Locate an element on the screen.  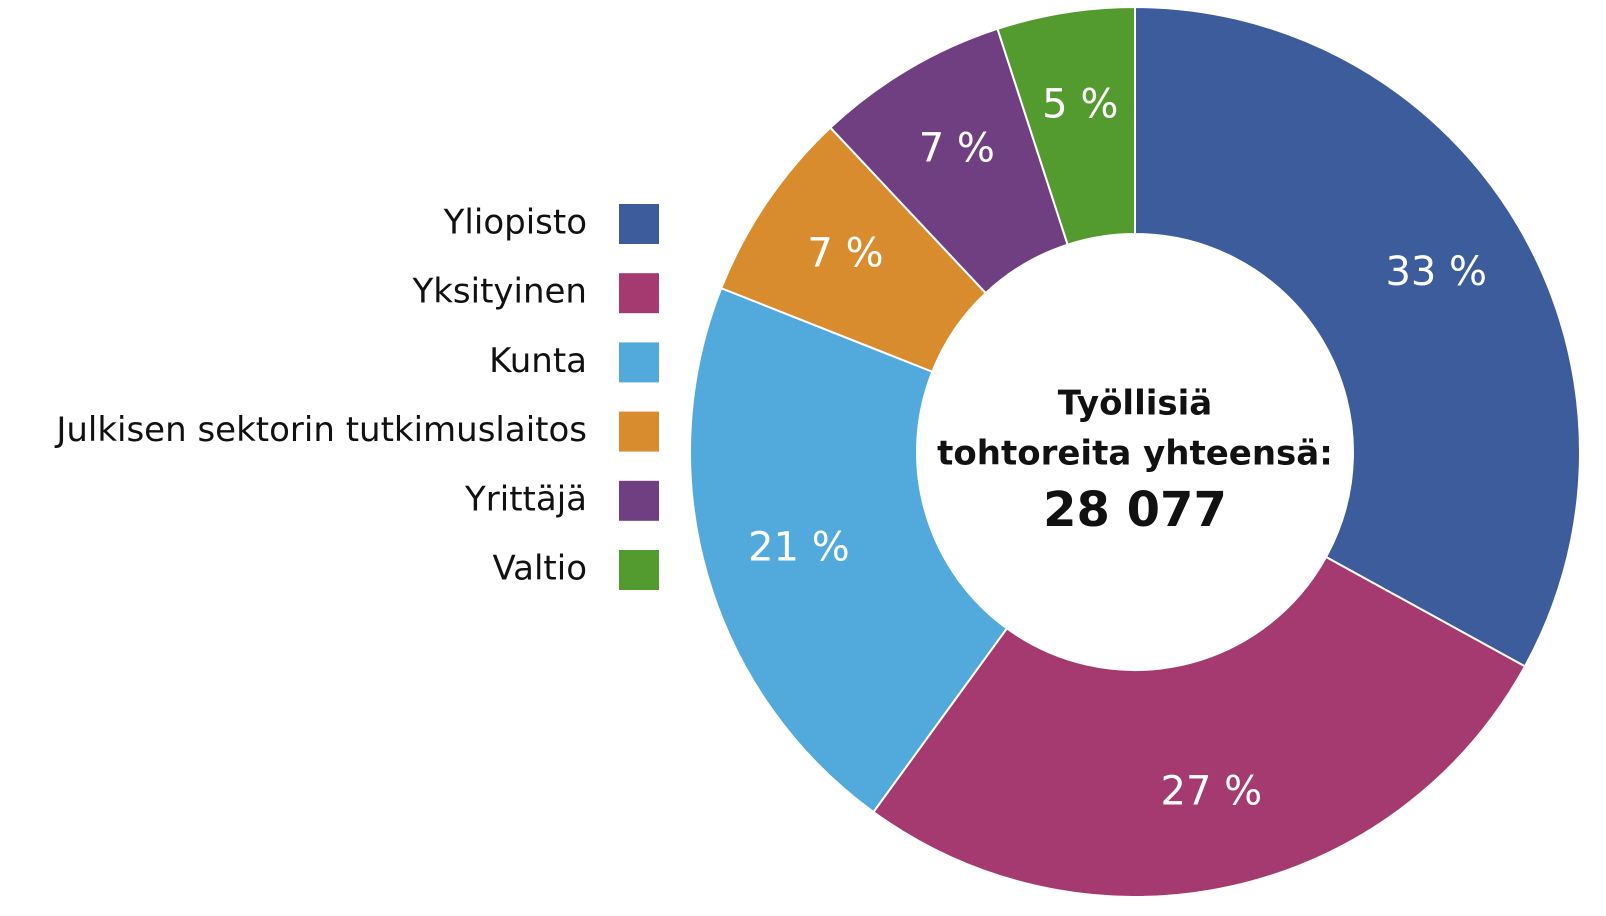
center-title: tohtoreita yhteensä: is located at coordinates (1135, 454).